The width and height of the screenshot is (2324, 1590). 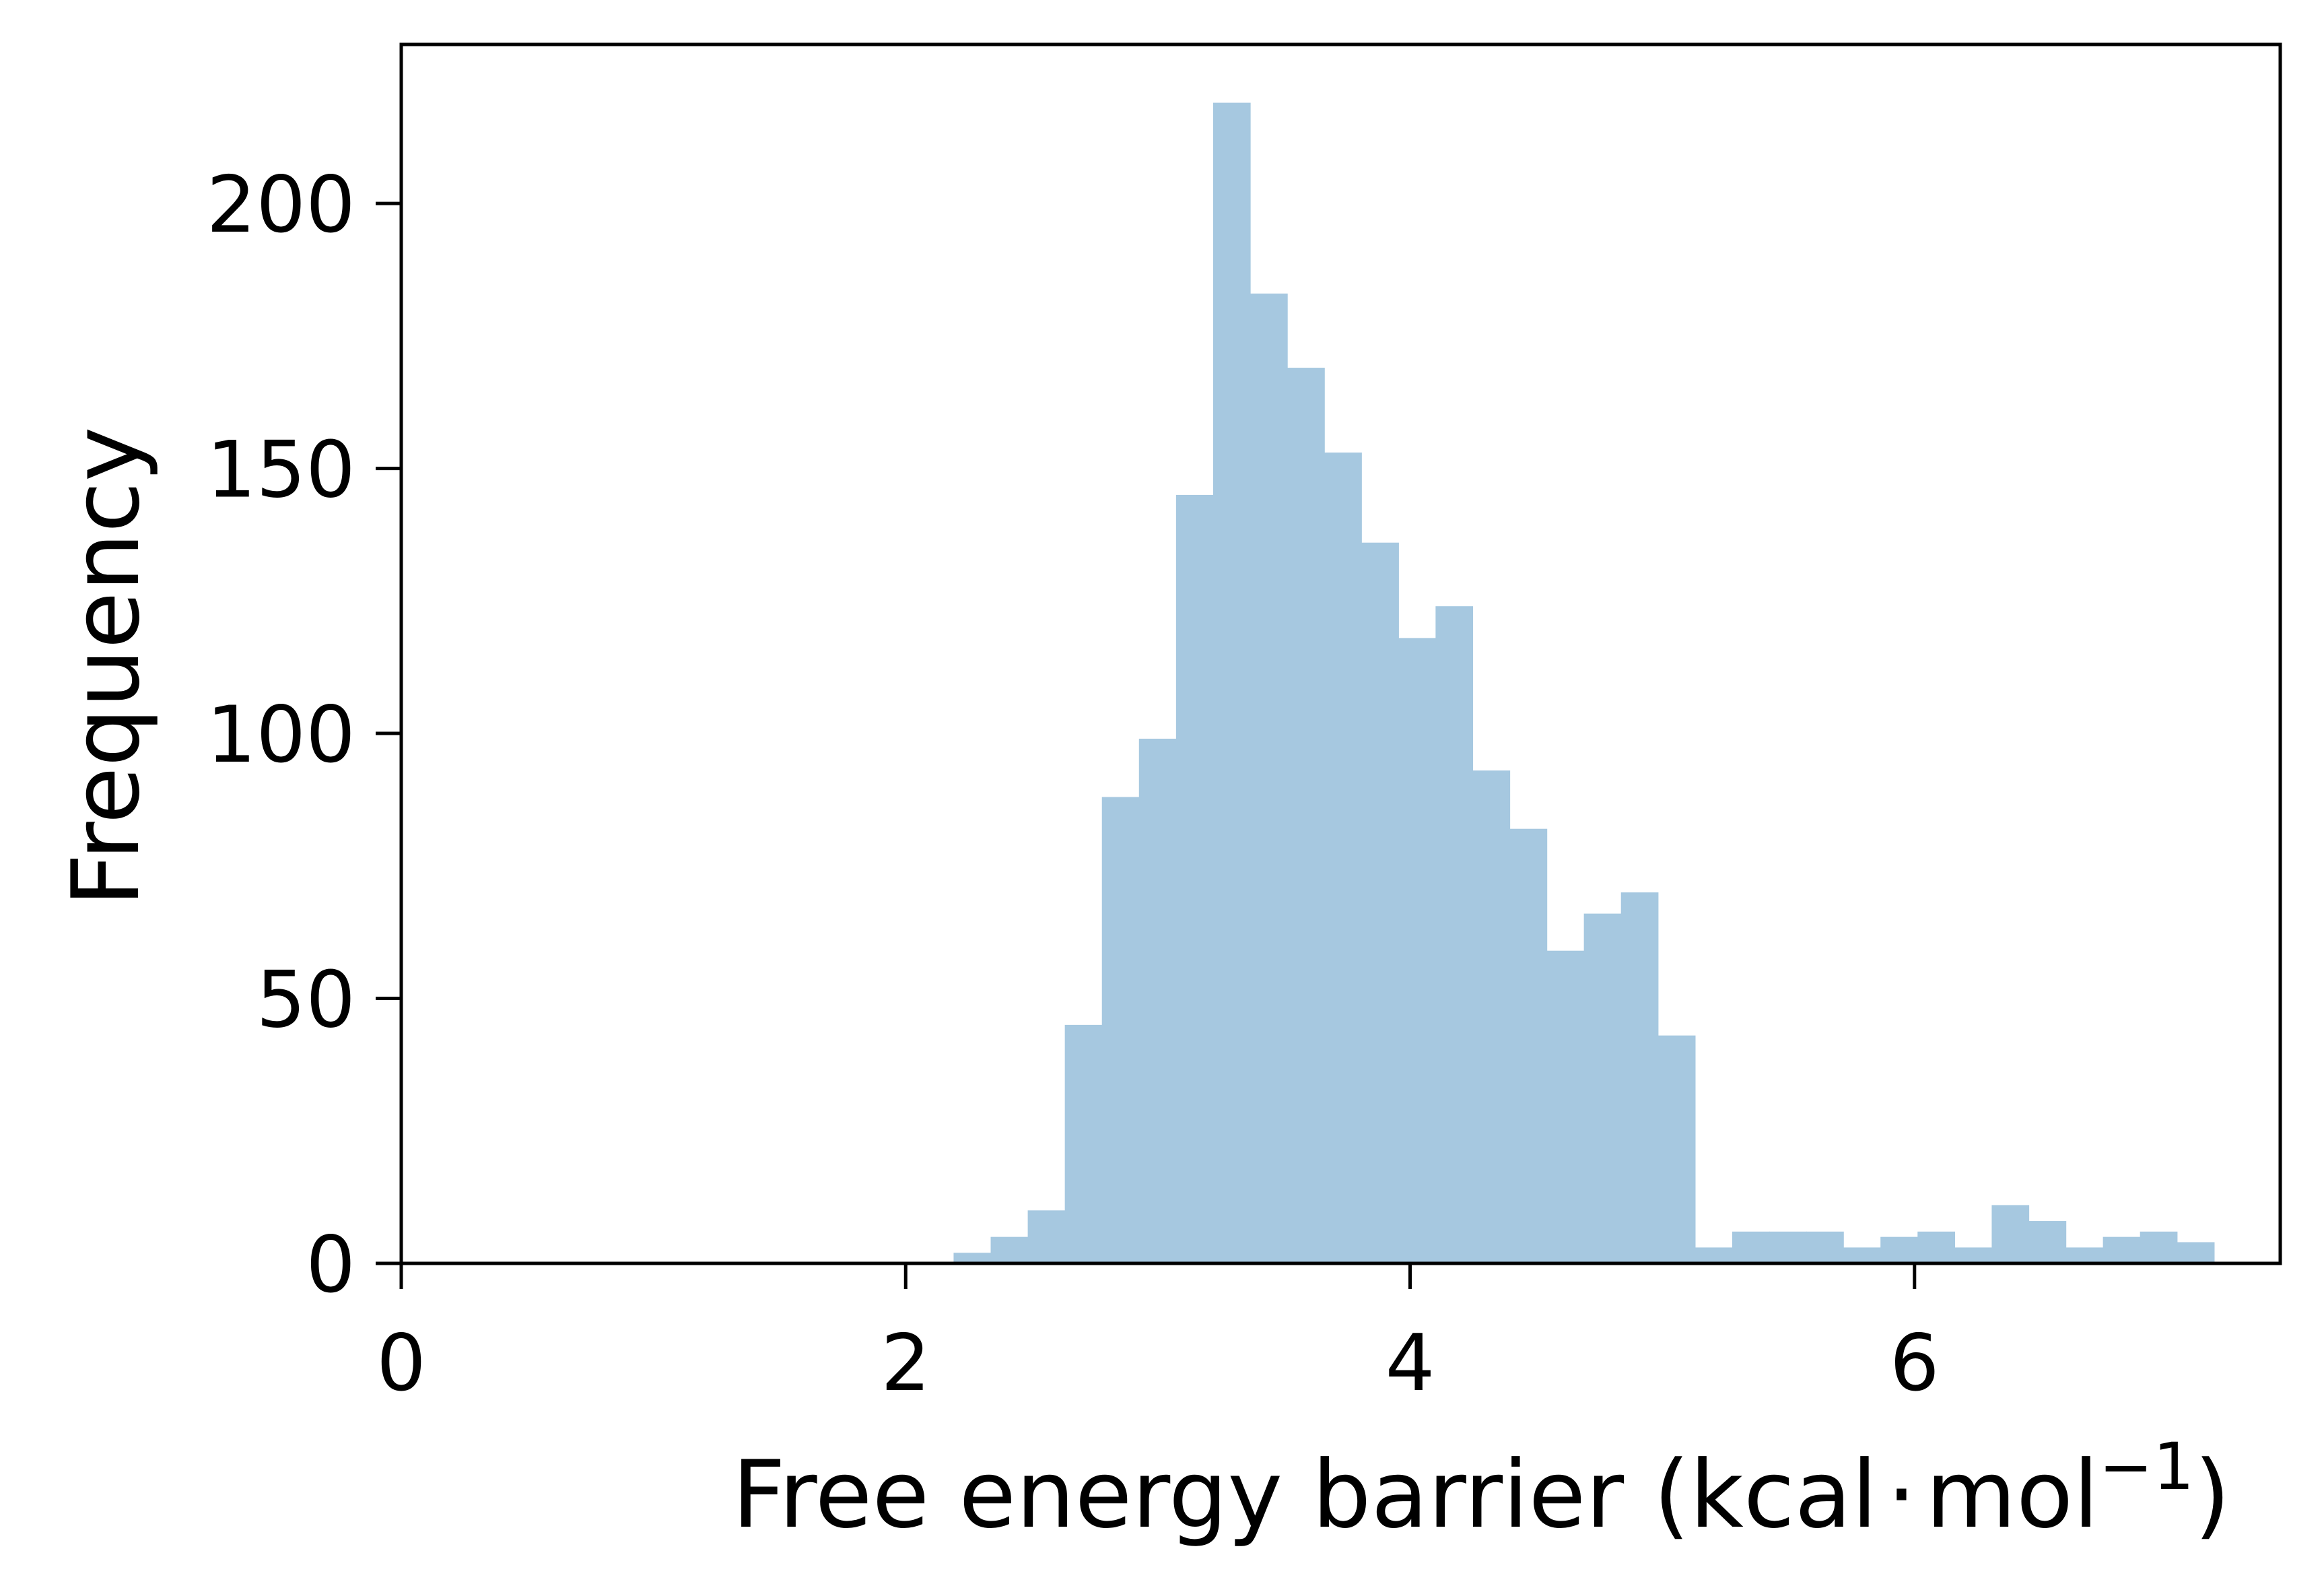 I want to click on x-axis-label-close: ), so click(x=2212, y=1494).